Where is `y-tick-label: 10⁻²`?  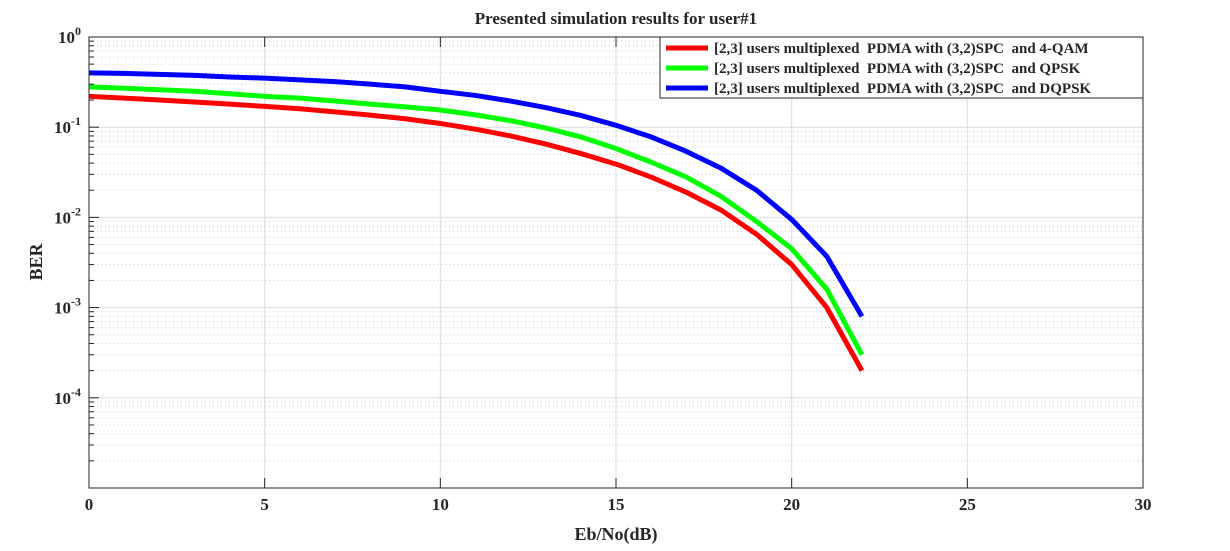
y-tick-label: 10⁻² is located at coordinates (67, 215).